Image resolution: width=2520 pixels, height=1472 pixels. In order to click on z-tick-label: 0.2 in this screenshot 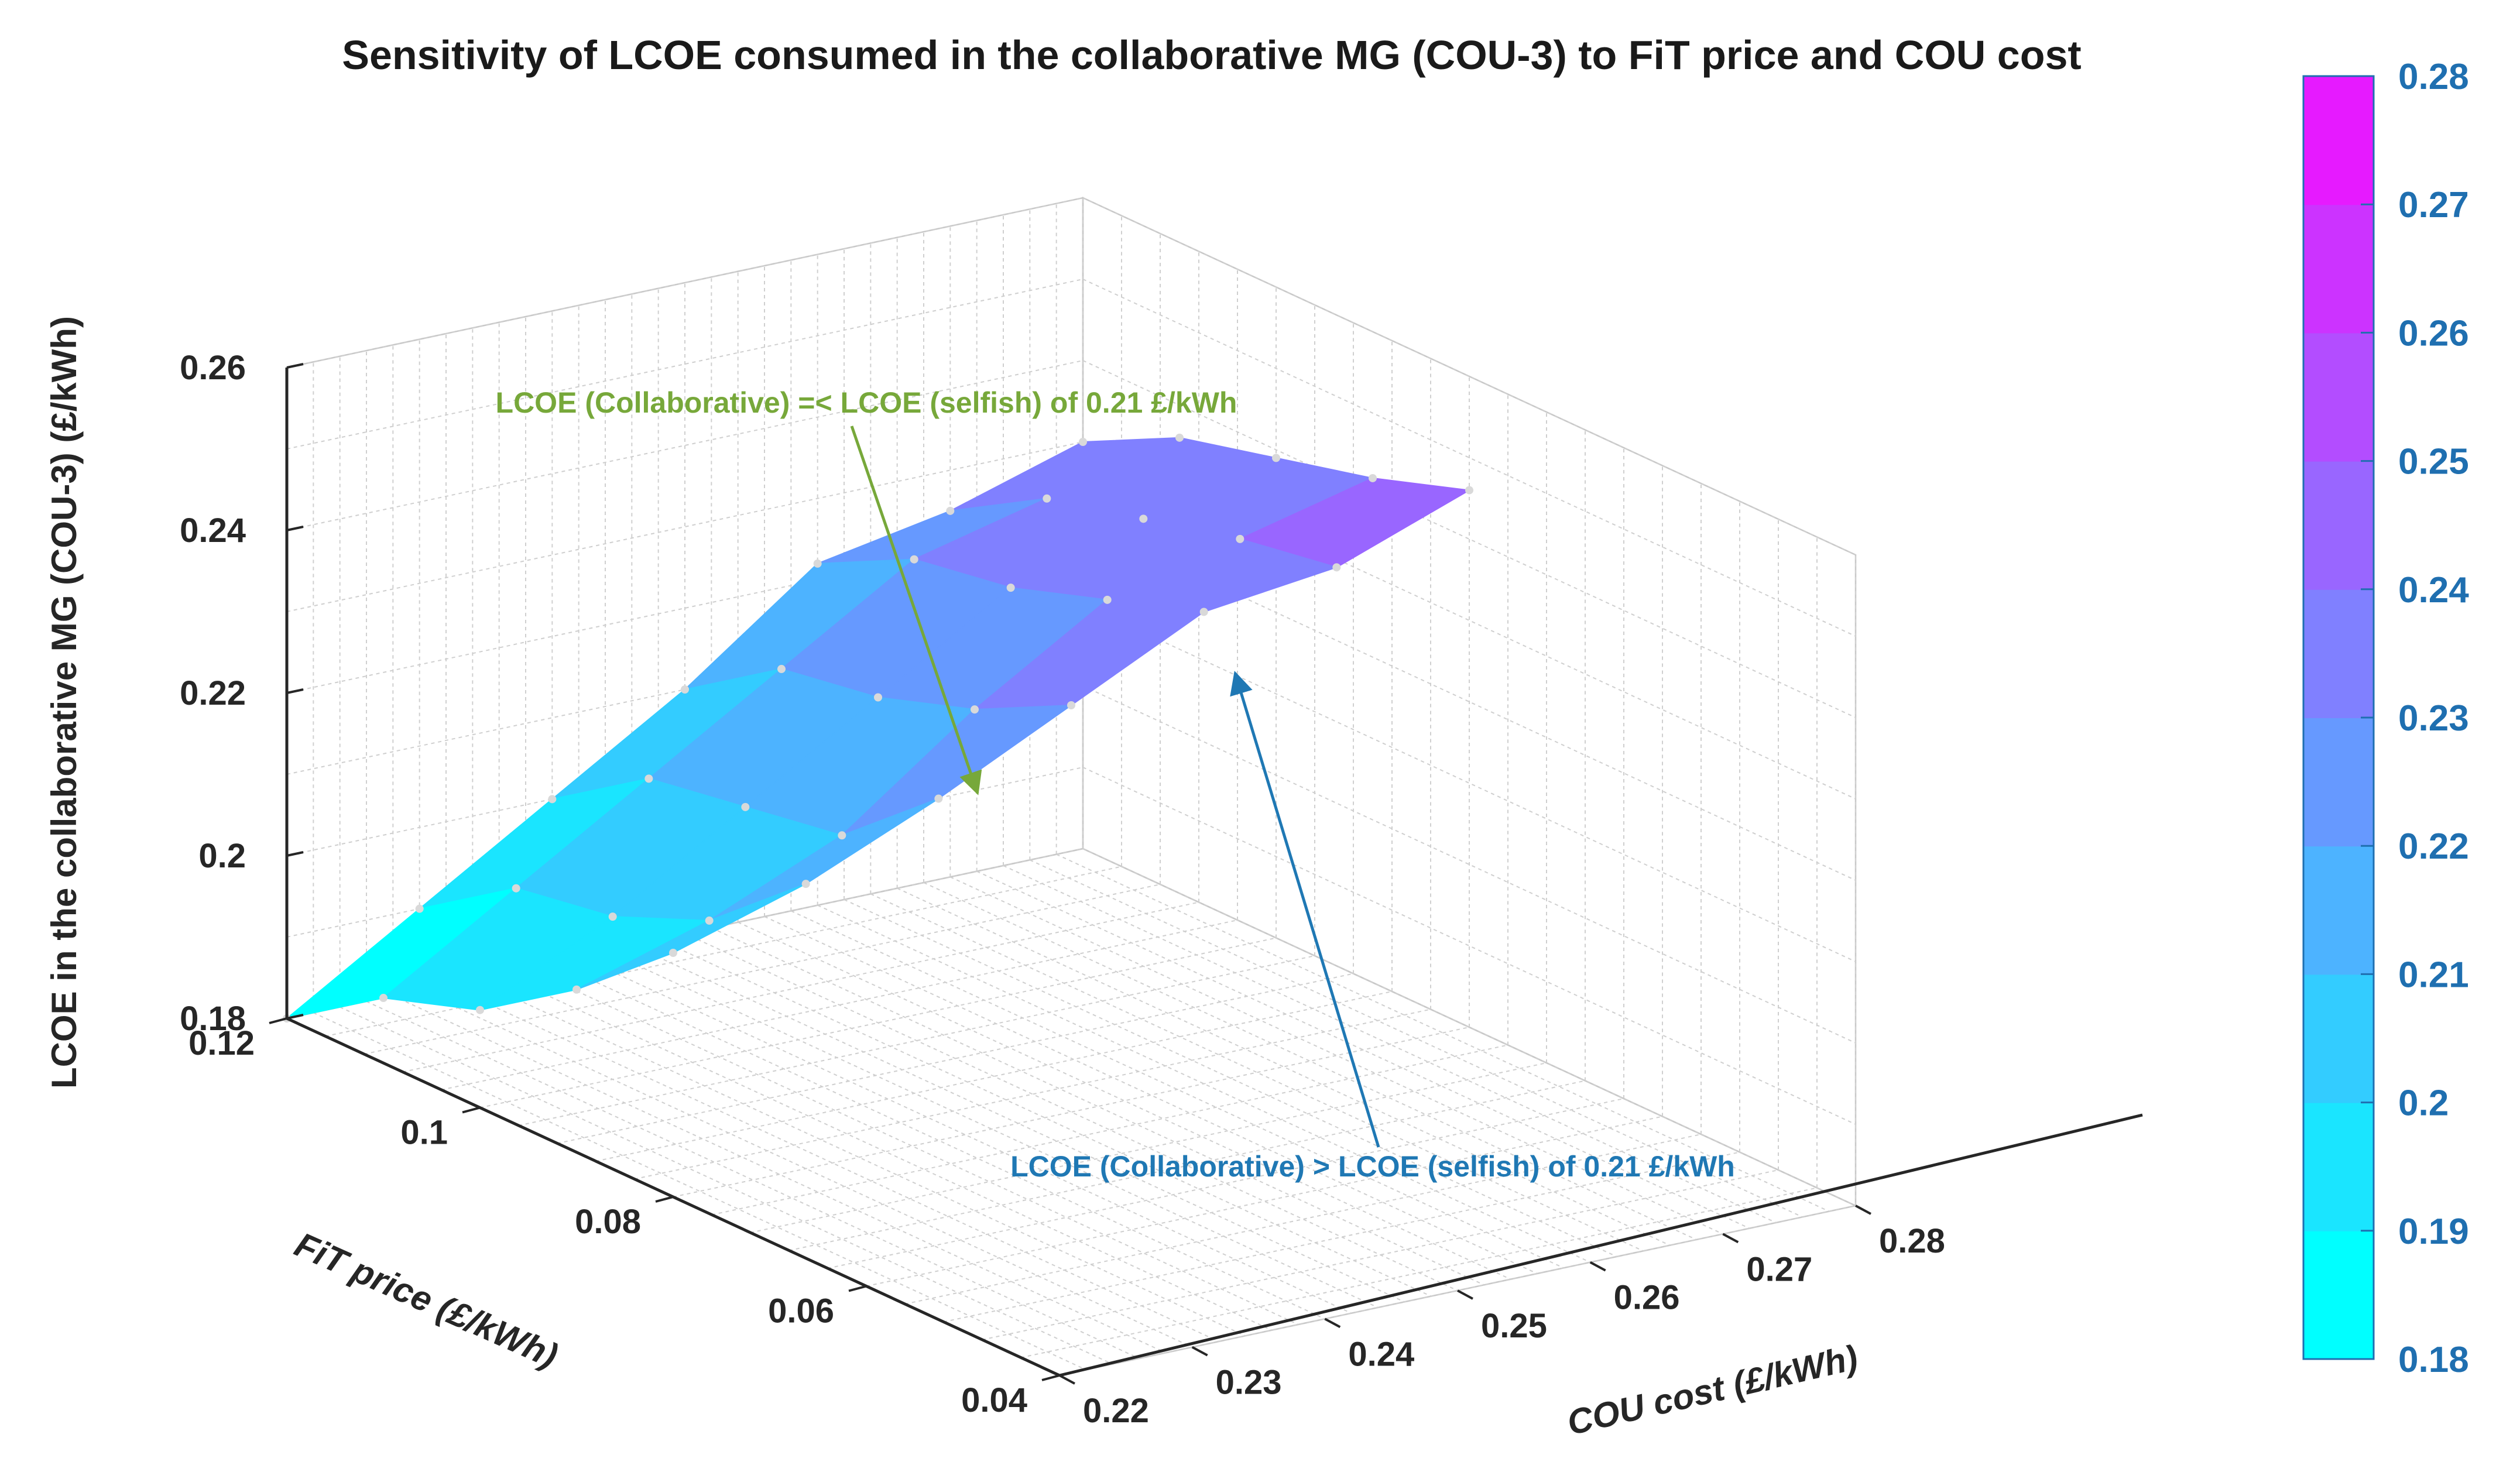, I will do `click(222, 856)`.